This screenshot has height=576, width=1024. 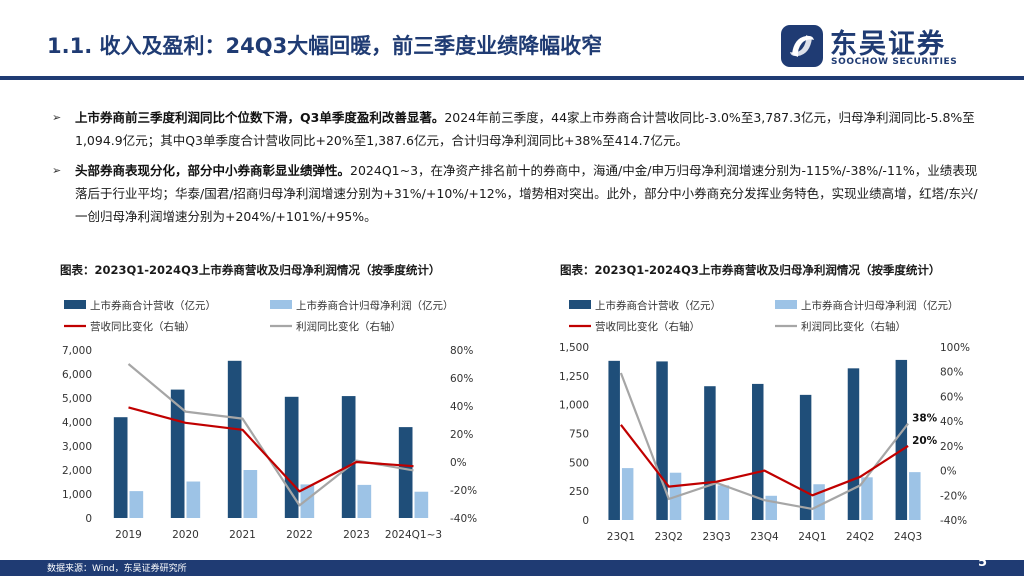 I want to click on x-tick-label: 23Q3, so click(x=716, y=537).